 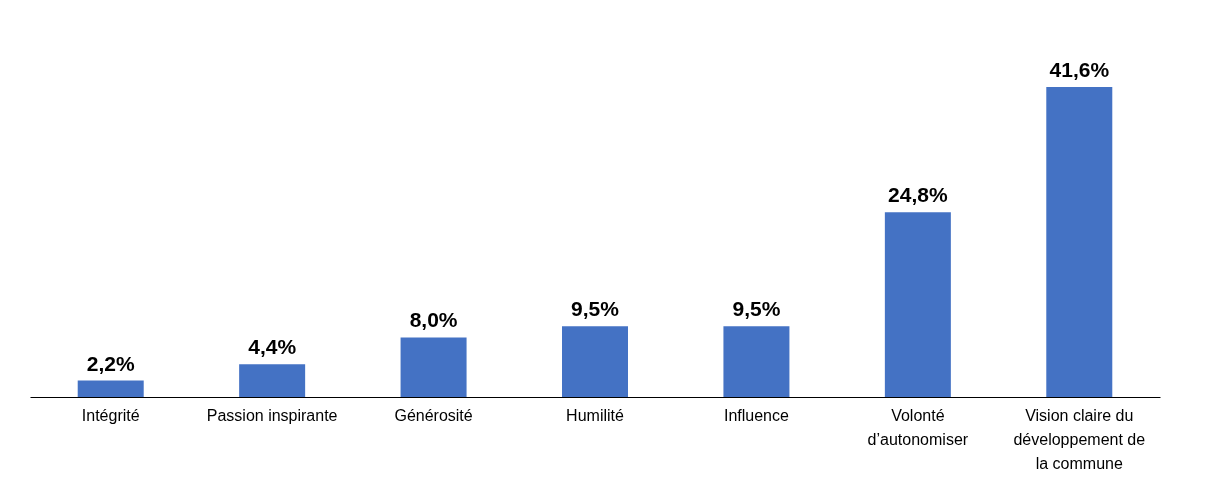 I want to click on data-label: 8,0%, so click(x=433, y=320).